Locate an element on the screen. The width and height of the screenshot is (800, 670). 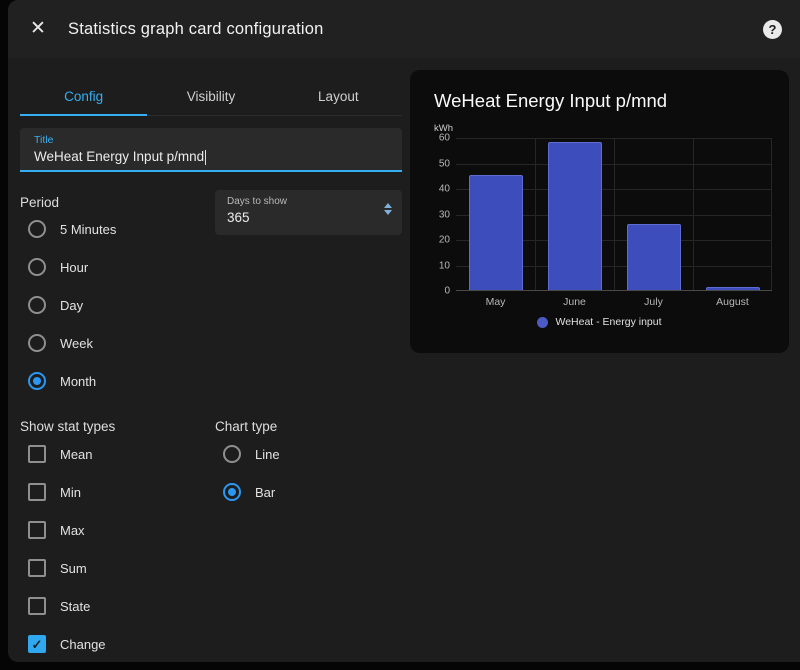
tab-bar: Config Visibility Layout is located at coordinates (211, 97).